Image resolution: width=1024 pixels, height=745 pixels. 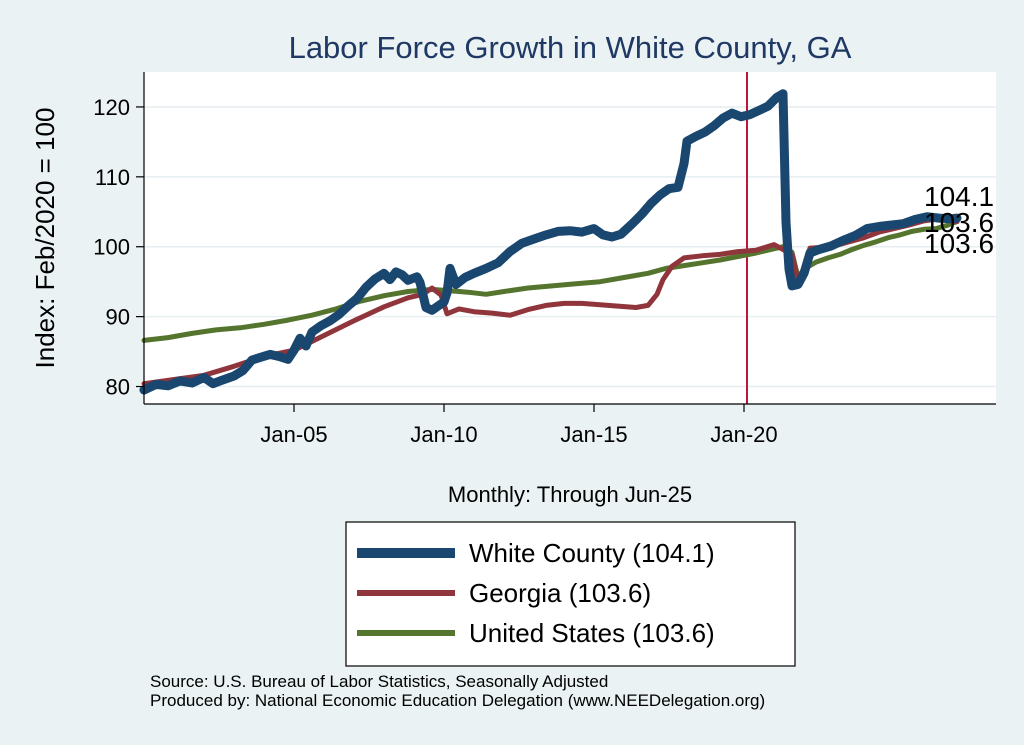 What do you see at coordinates (519, 425) in the screenshot?
I see `x-tick-labels: Jan-05 Jan-10 Jan-15 Jan-20` at bounding box center [519, 425].